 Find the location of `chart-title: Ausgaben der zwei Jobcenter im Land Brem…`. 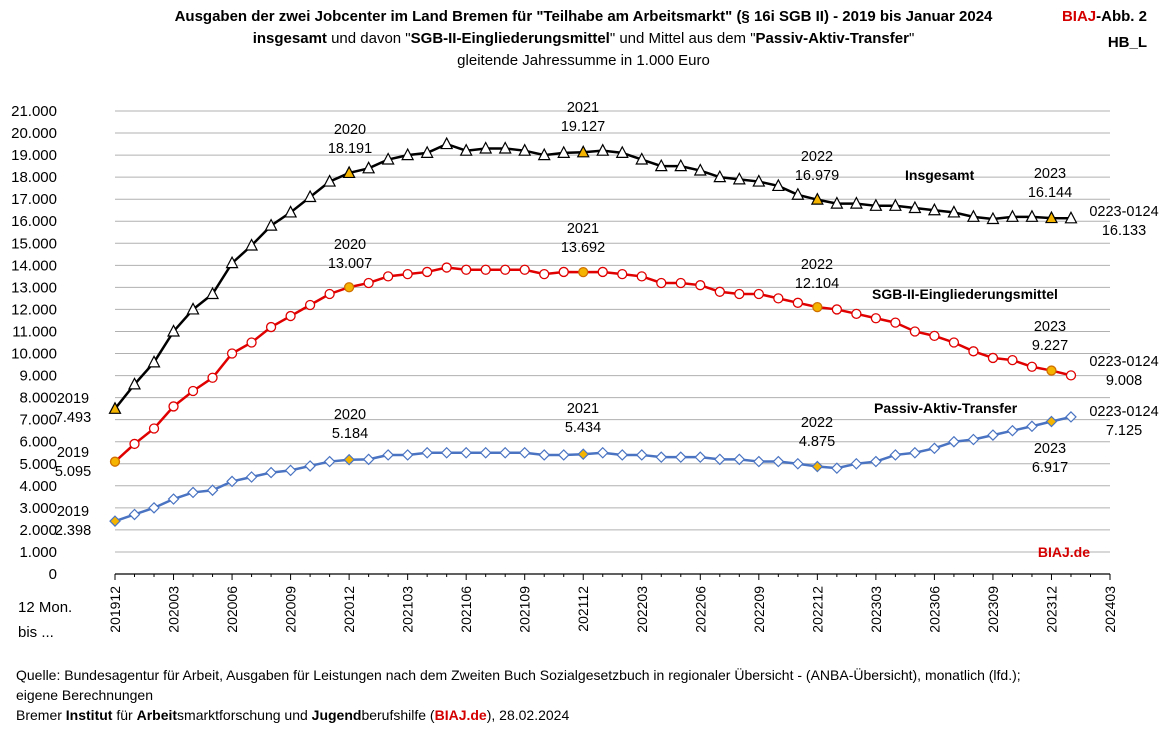

chart-title: Ausgaben der zwei Jobcenter im Land Brem… is located at coordinates (583, 39).